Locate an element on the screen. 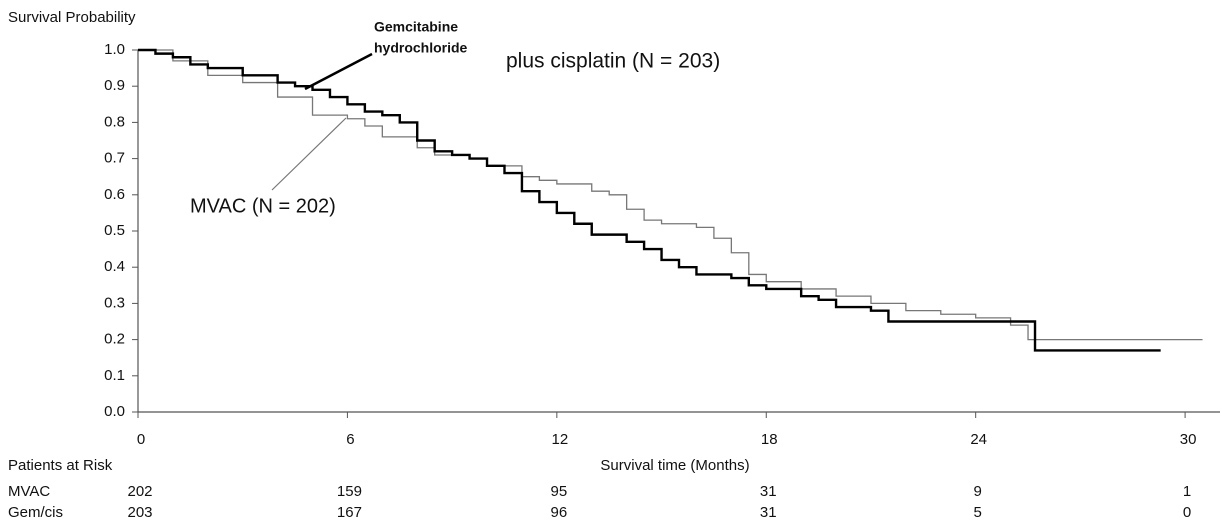 This screenshot has height=528, width=1225. risk-row-label: MVAC is located at coordinates (29, 491).